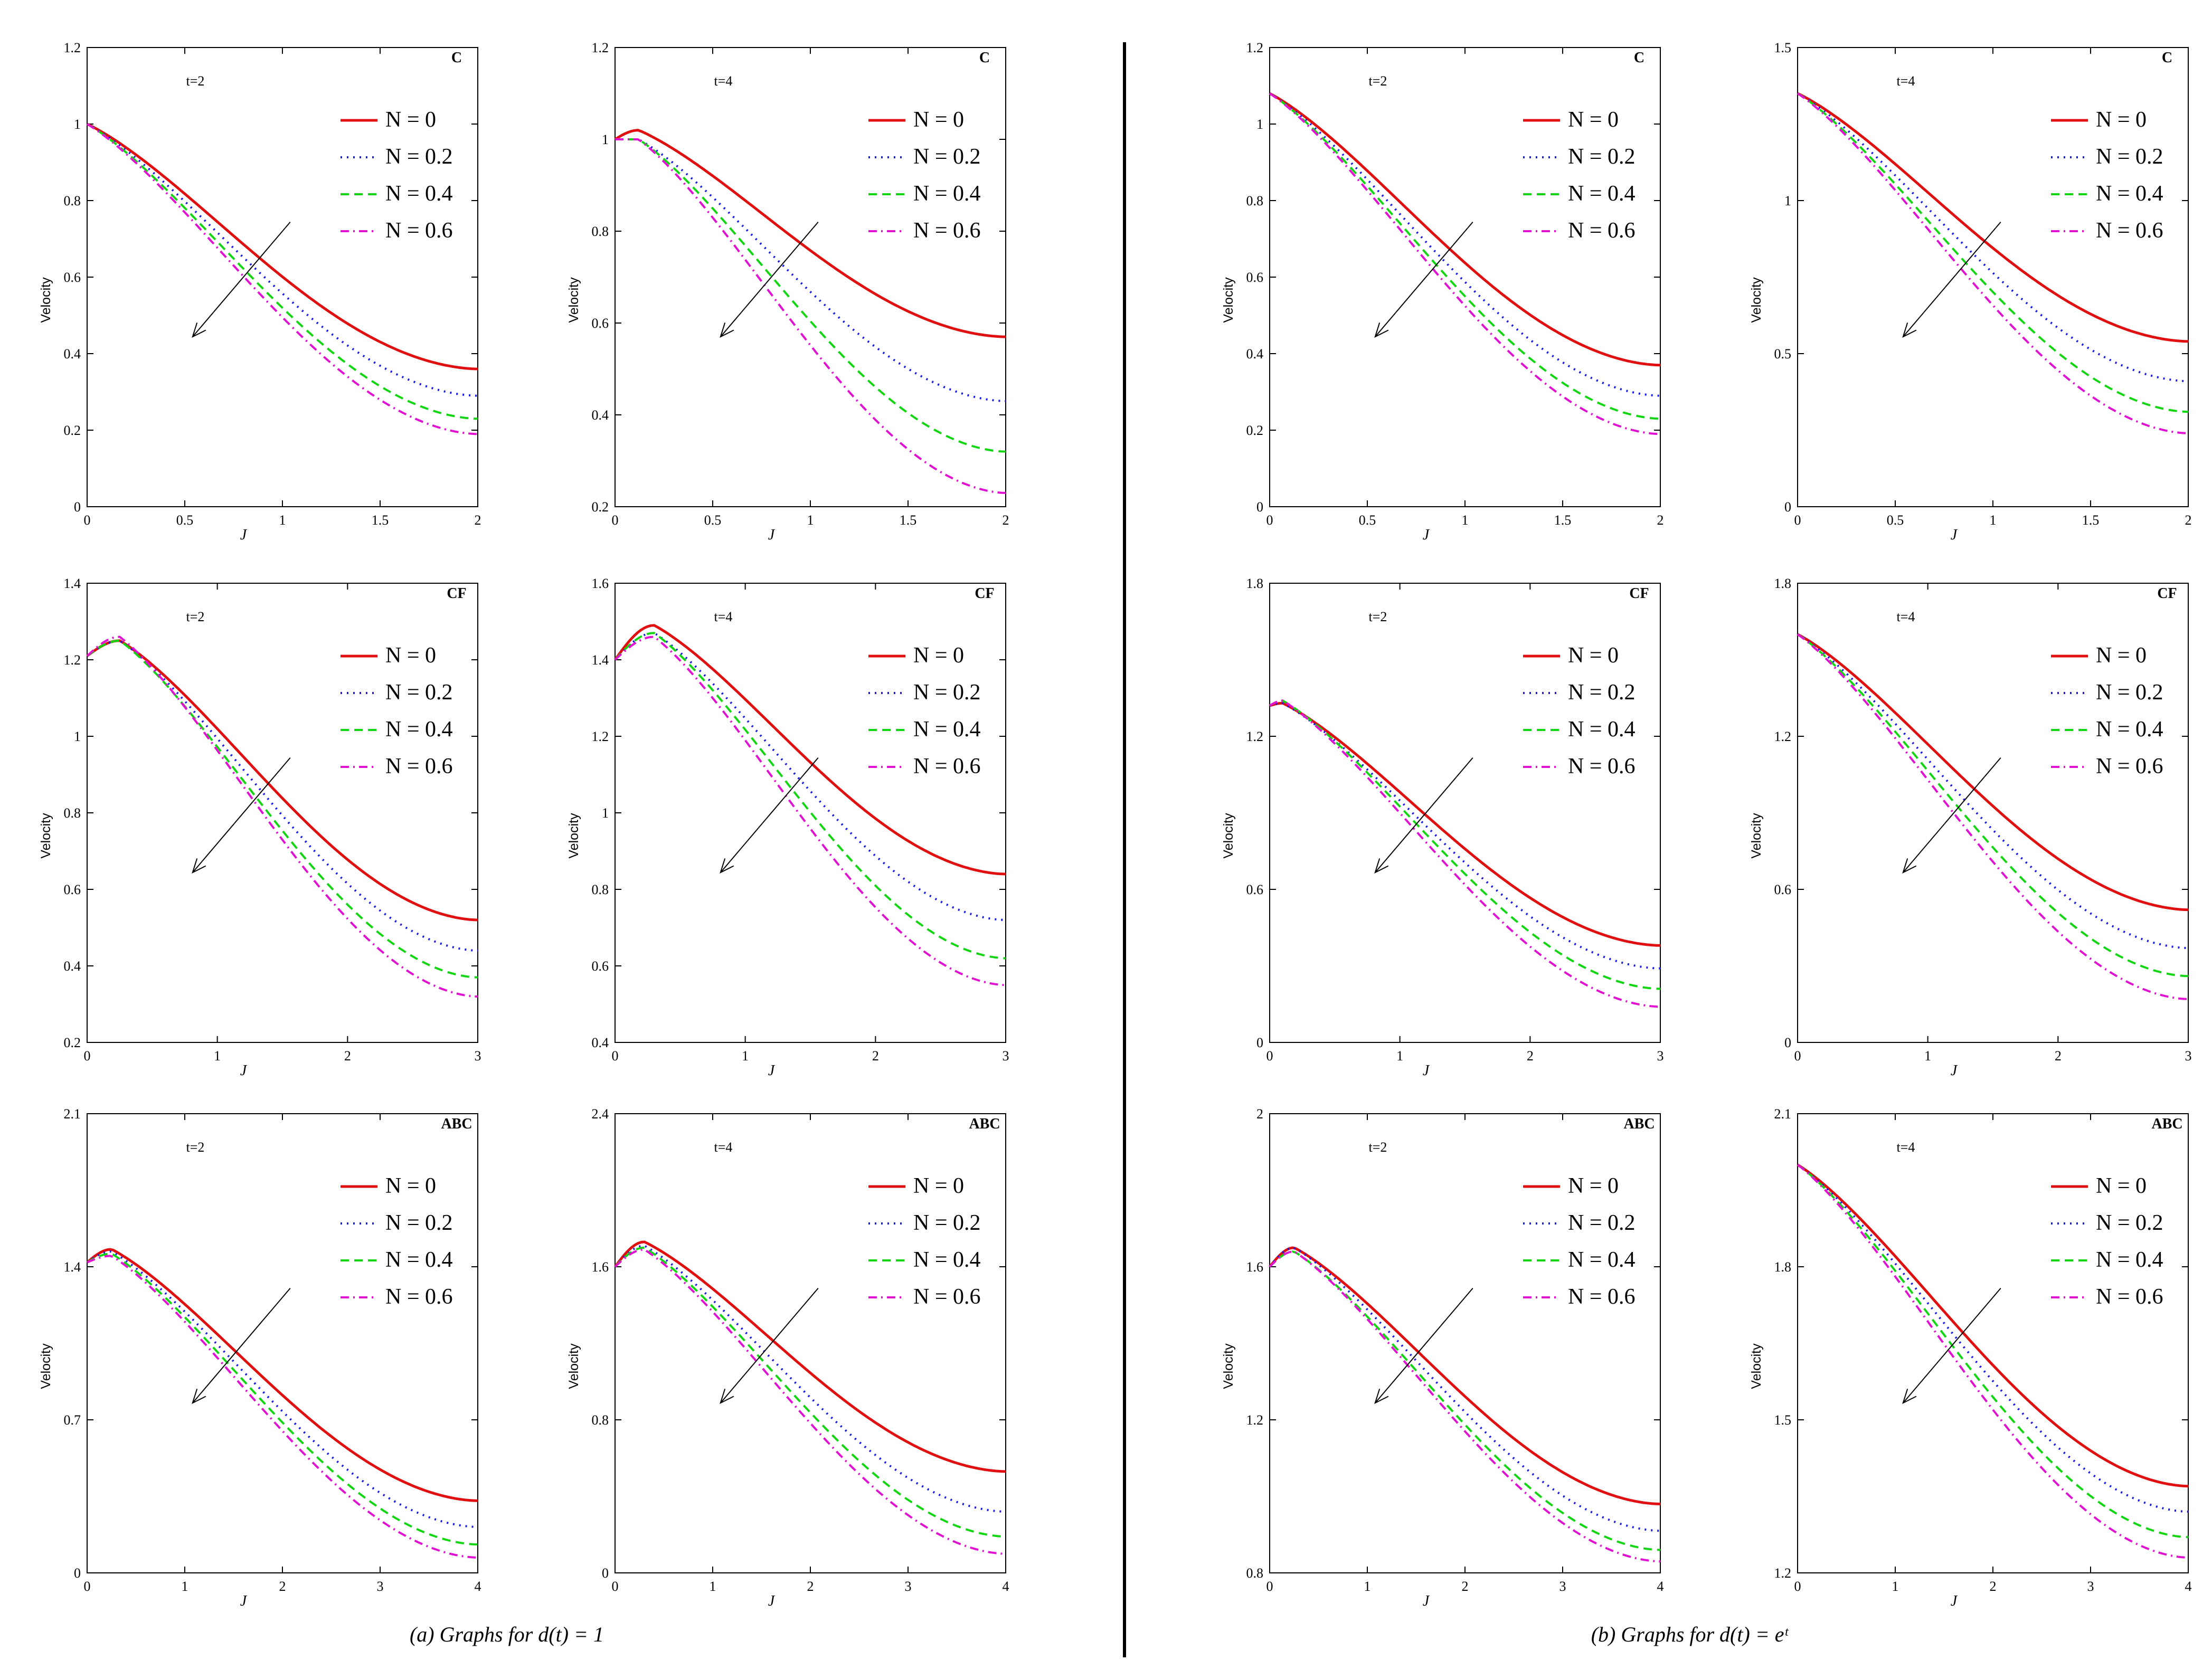 This screenshot has height=1670, width=2212. Describe the element at coordinates (1993, 813) in the screenshot. I see `plot-frame` at that location.